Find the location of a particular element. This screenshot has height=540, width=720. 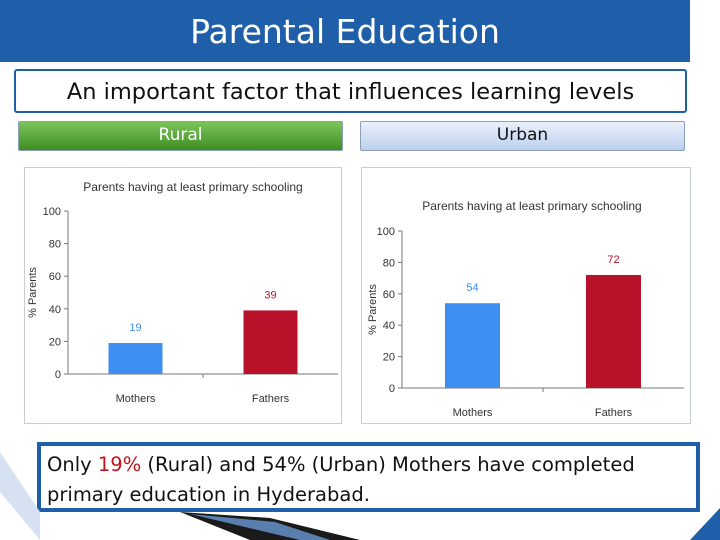

data-label-fathers: 72 is located at coordinates (613, 260).